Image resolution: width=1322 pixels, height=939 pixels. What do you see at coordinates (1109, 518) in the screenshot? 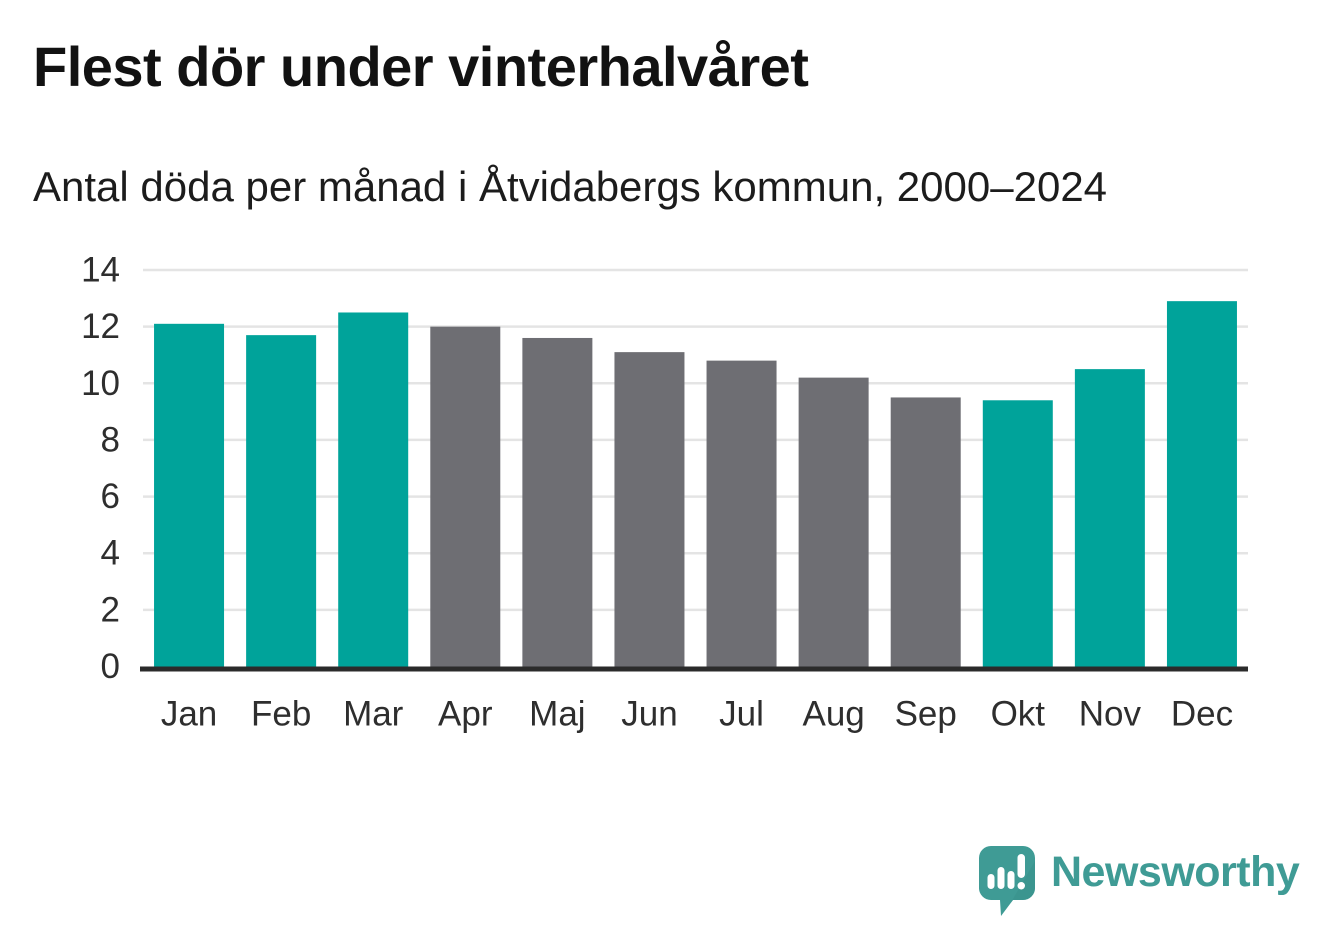
I see `bar-nov` at bounding box center [1109, 518].